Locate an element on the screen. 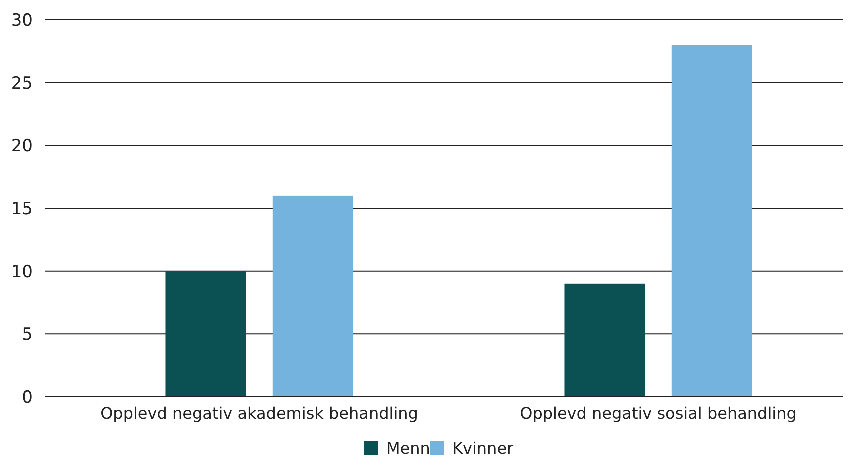  y-tick-label: 30 is located at coordinates (22, 20).